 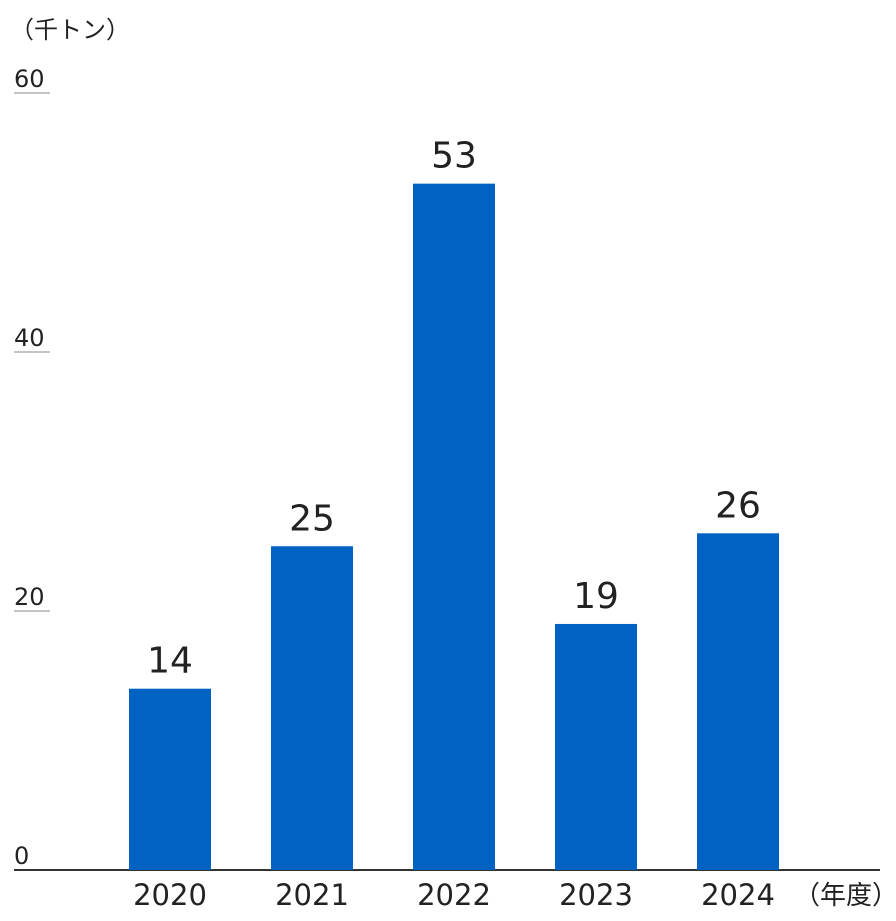 What do you see at coordinates (738, 895) in the screenshot?
I see `x-tick-label: 2024` at bounding box center [738, 895].